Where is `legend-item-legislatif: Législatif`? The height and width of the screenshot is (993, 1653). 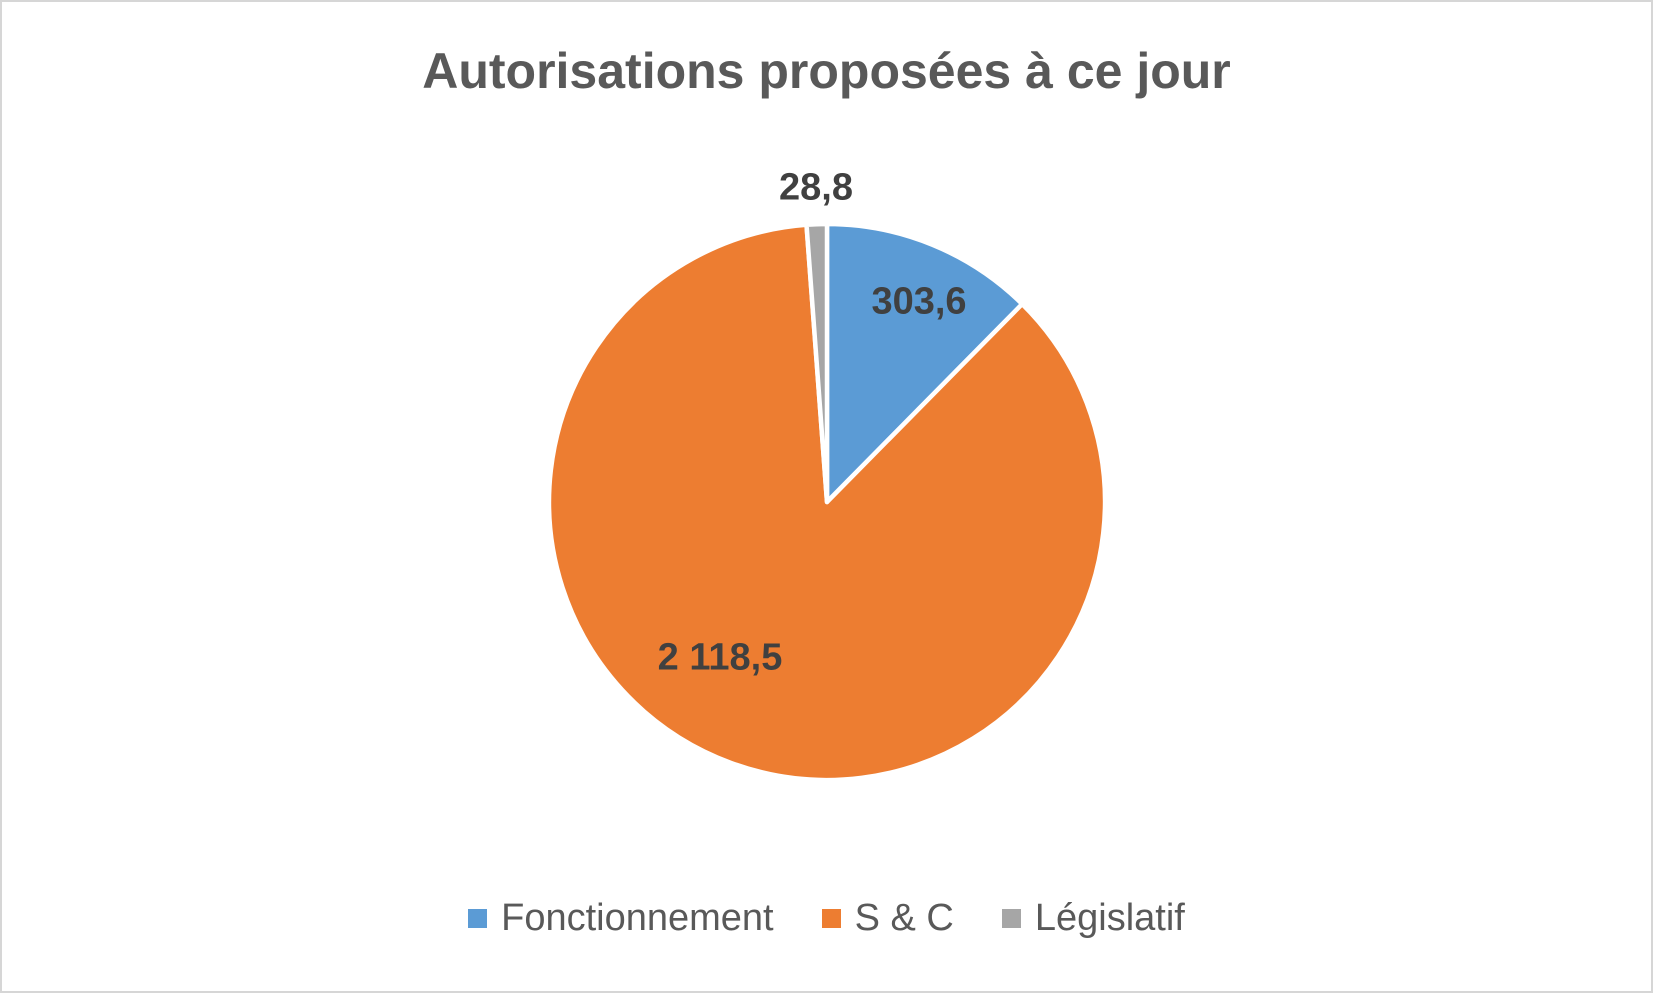 legend-item-legislatif: Législatif is located at coordinates (1093, 918).